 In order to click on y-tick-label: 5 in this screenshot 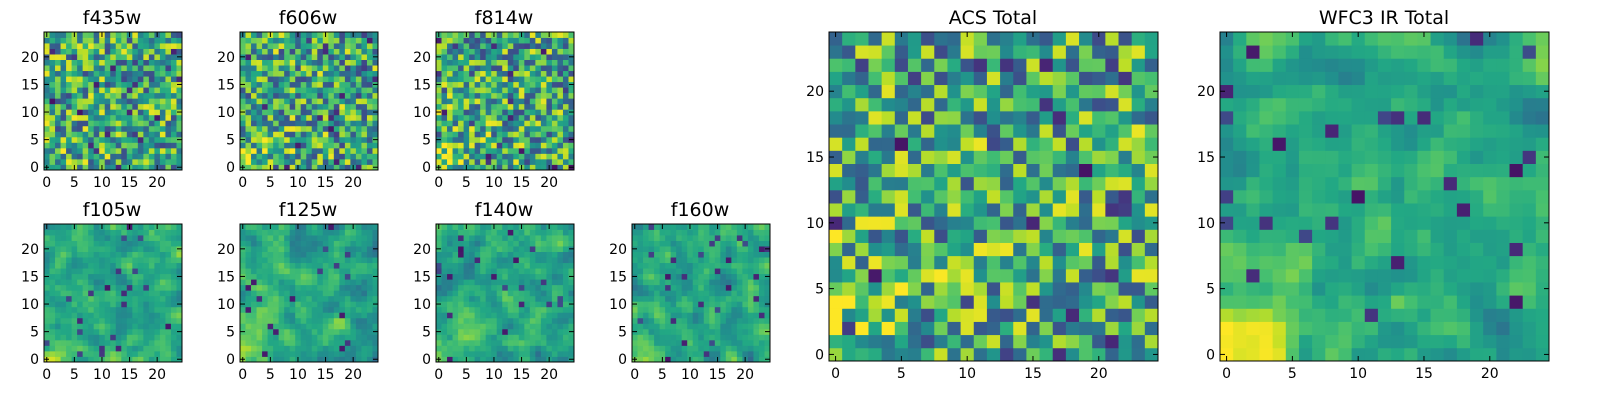, I will do `click(230, 141)`.